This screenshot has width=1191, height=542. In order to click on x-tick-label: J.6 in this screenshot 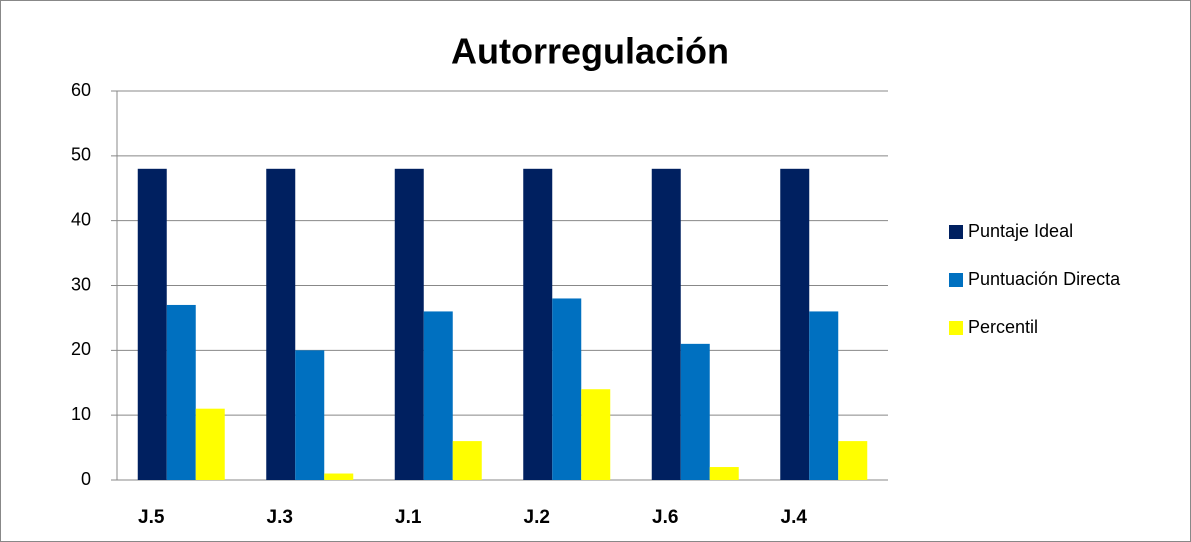, I will do `click(665, 517)`.